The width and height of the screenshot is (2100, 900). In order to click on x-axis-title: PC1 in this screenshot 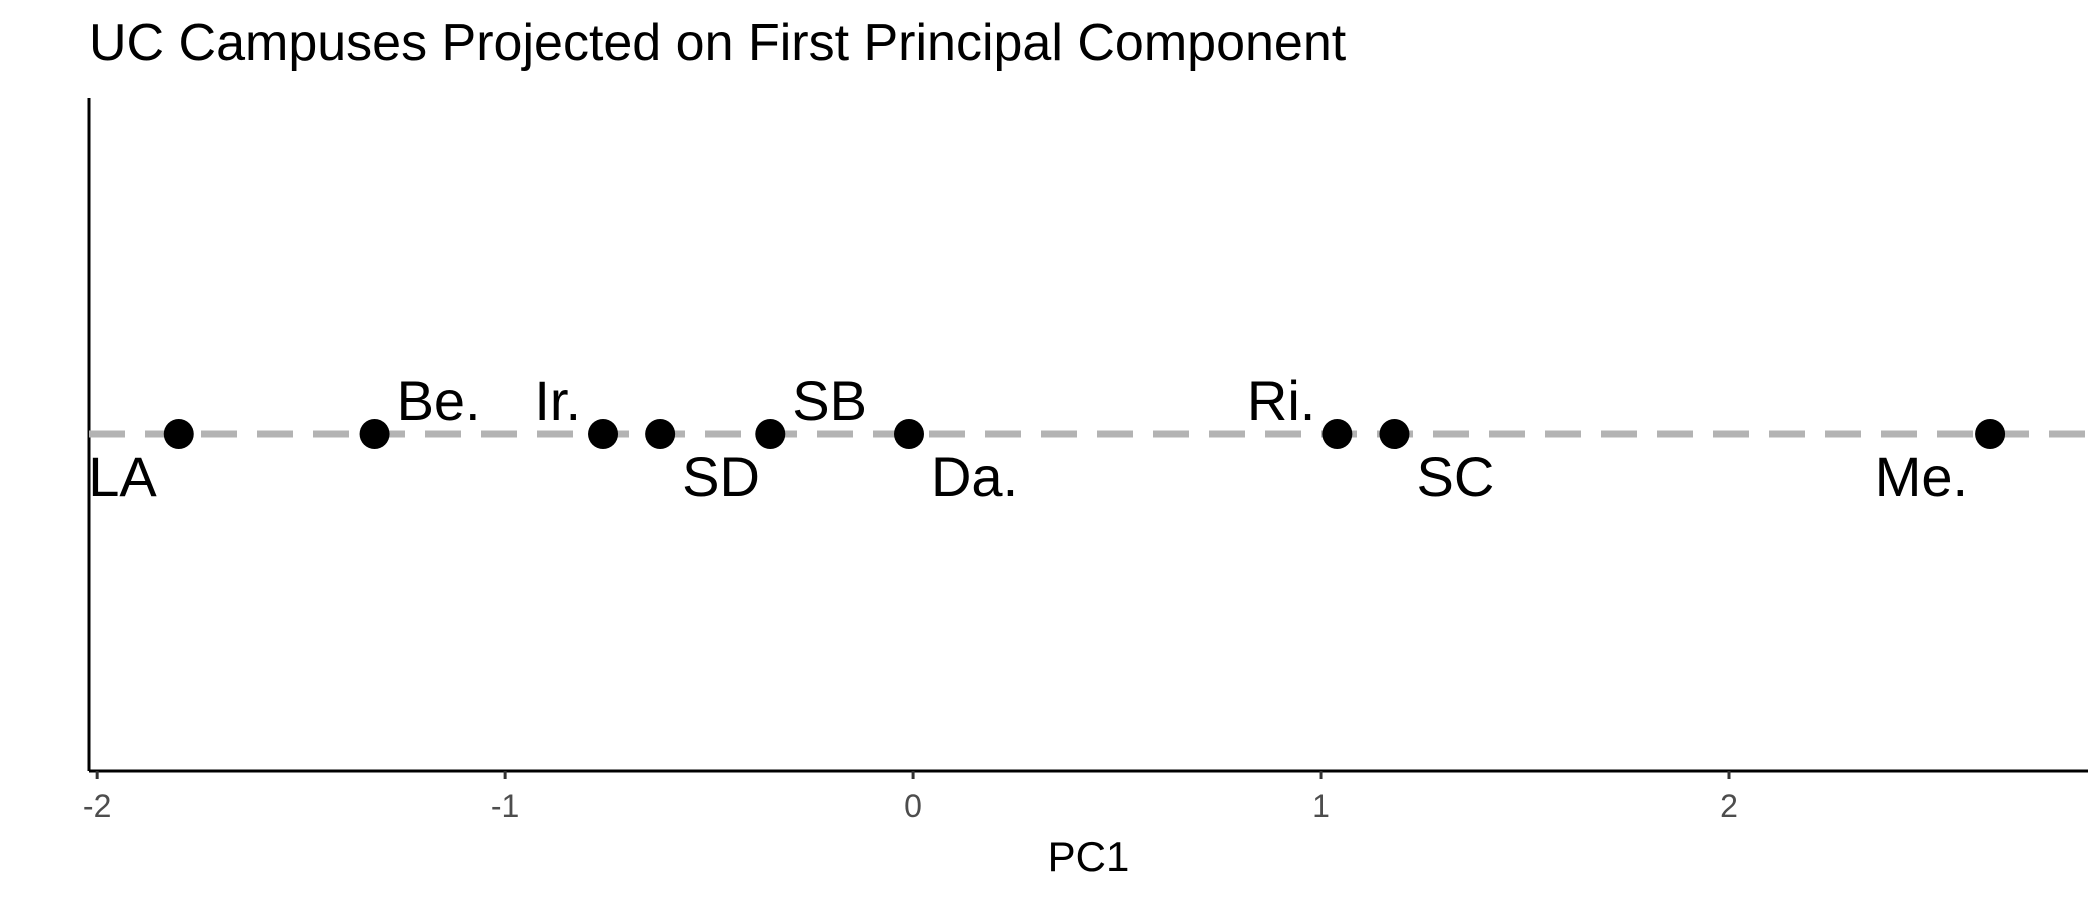, I will do `click(1089, 856)`.